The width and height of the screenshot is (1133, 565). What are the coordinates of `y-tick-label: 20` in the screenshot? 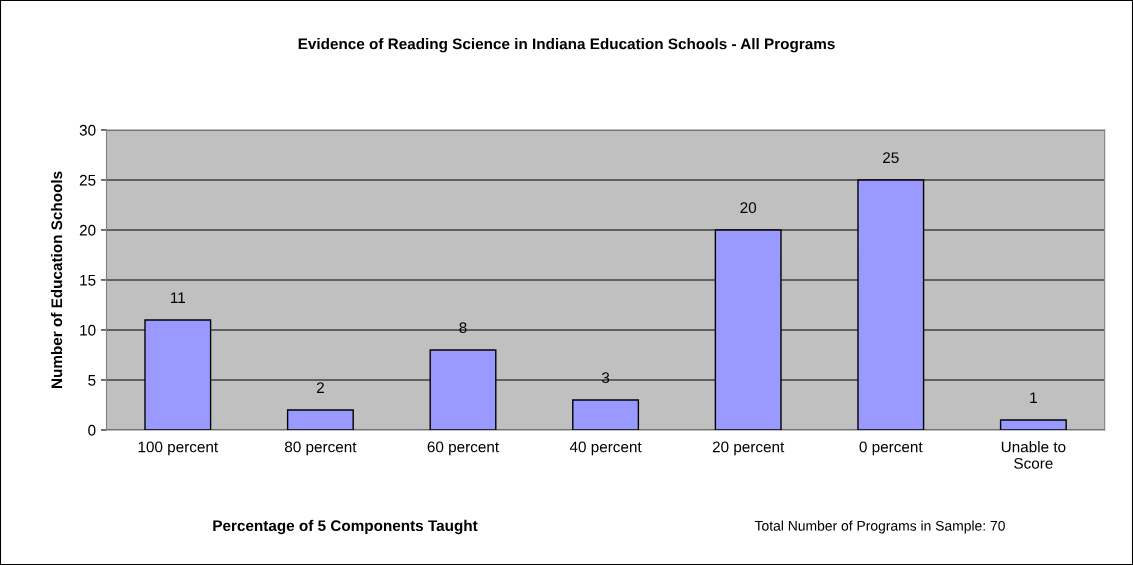 It's located at (87, 230).